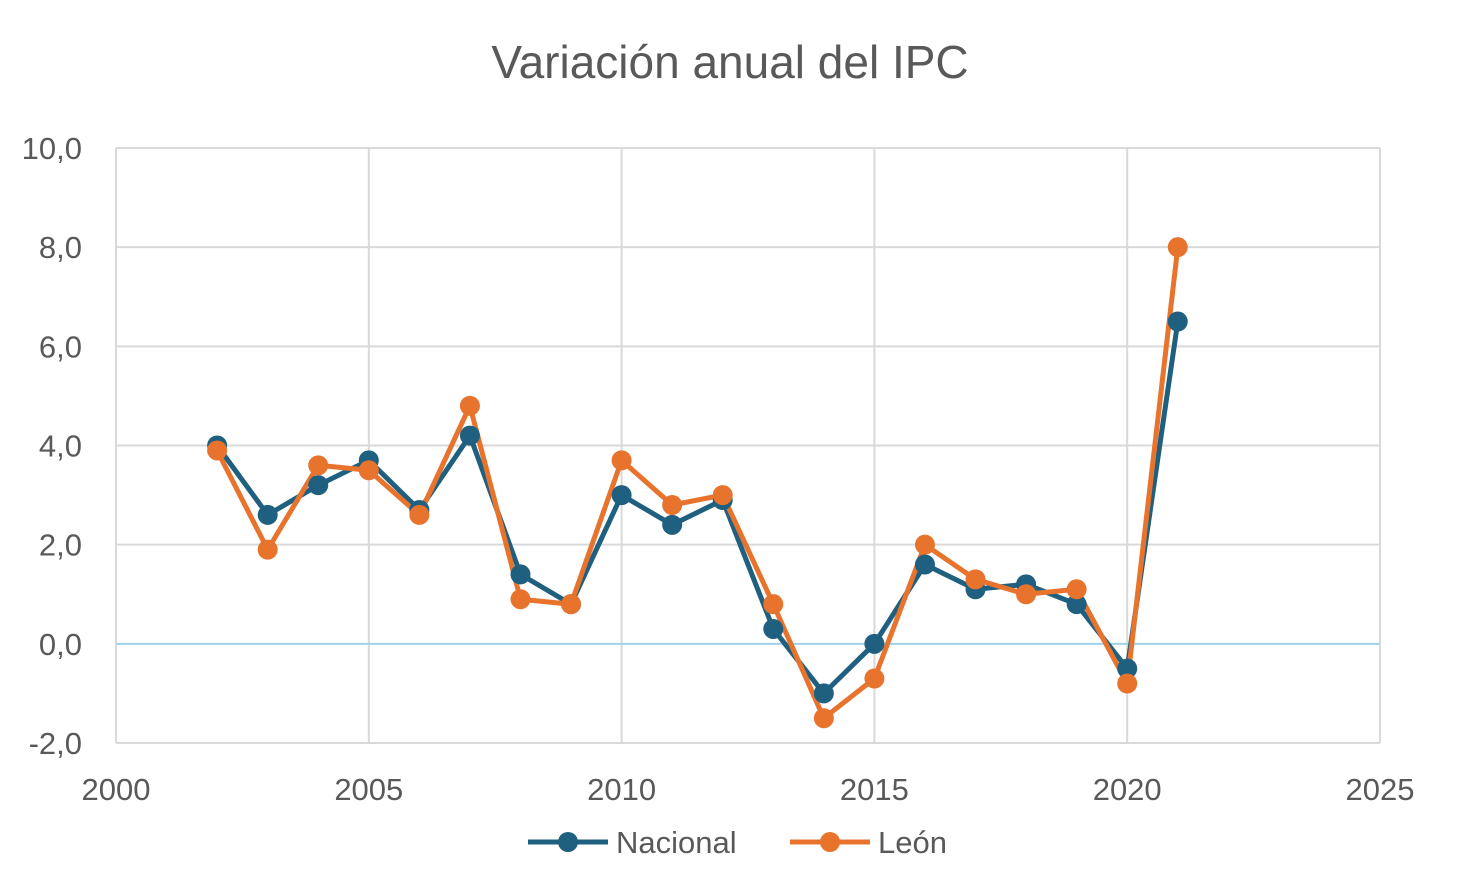 The image size is (1458, 878). I want to click on x-tick-label: 2005, so click(368, 789).